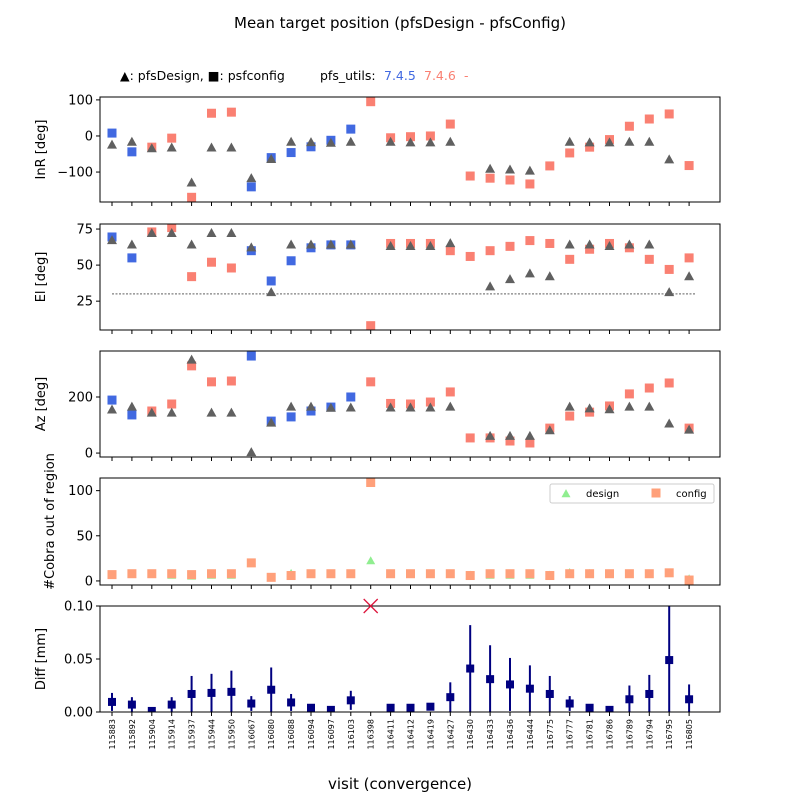 The height and width of the screenshot is (800, 800). I want to click on y-axis-label: El [deg], so click(41, 277).